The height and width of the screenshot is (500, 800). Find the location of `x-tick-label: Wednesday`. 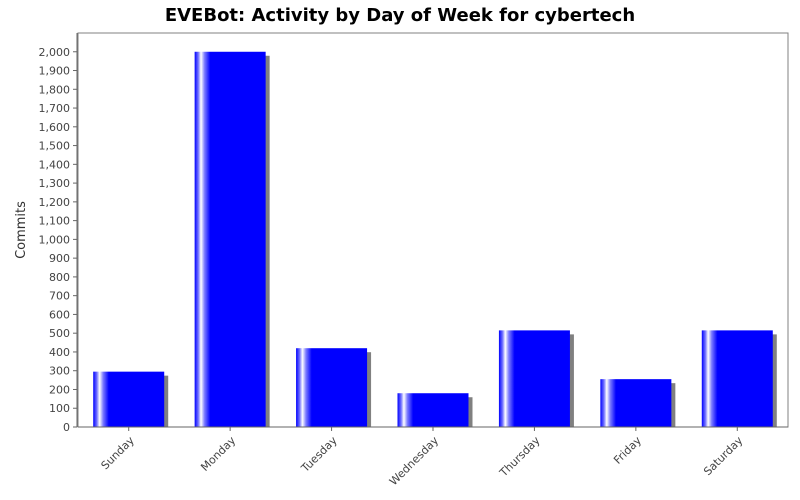

x-tick-label: Wednesday is located at coordinates (414, 461).